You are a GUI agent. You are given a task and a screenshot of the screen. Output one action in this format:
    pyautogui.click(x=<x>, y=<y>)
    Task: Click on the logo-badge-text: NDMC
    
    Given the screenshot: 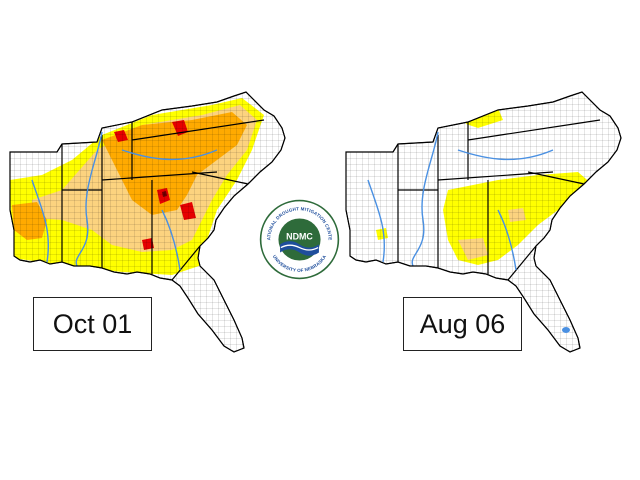 What is the action you would take?
    pyautogui.click(x=299, y=237)
    